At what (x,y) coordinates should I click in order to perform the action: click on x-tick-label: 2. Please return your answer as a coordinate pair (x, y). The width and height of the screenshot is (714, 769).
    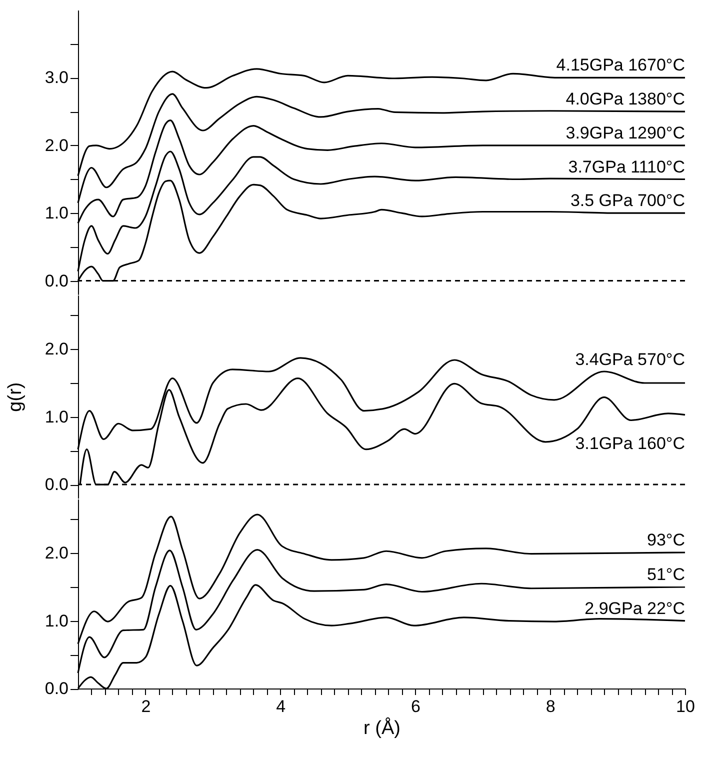
    Looking at the image, I should click on (146, 706).